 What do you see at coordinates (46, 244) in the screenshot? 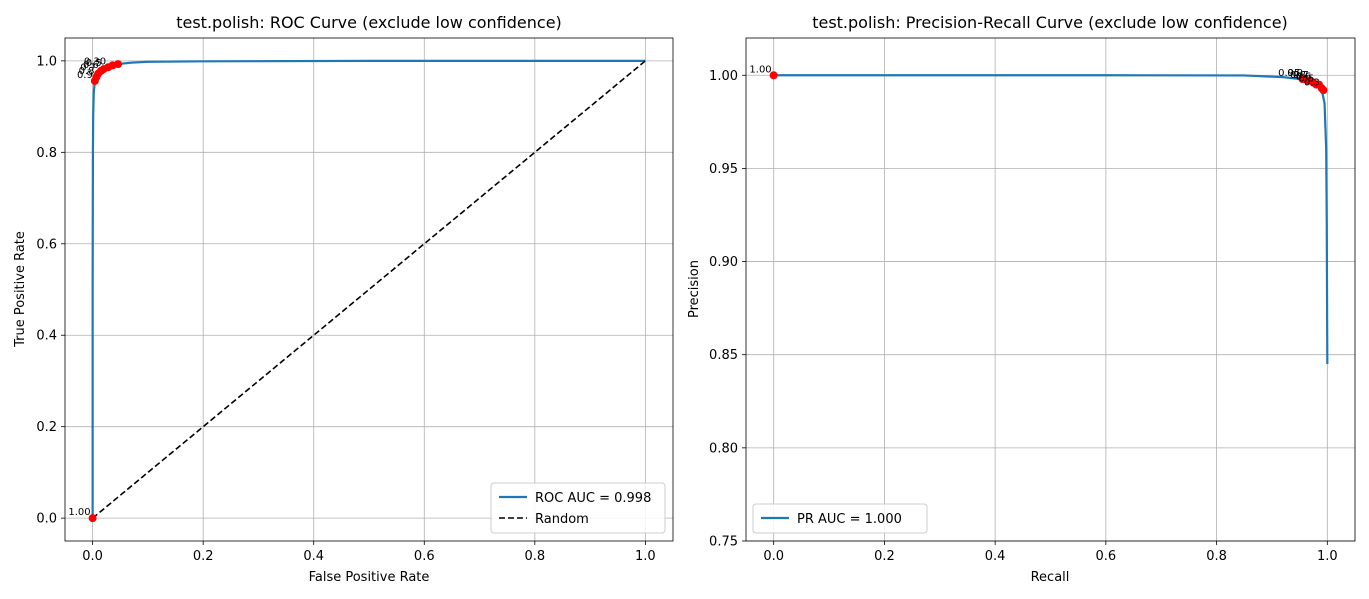
I see `roc-ytick-label-3: 0.6` at bounding box center [46, 244].